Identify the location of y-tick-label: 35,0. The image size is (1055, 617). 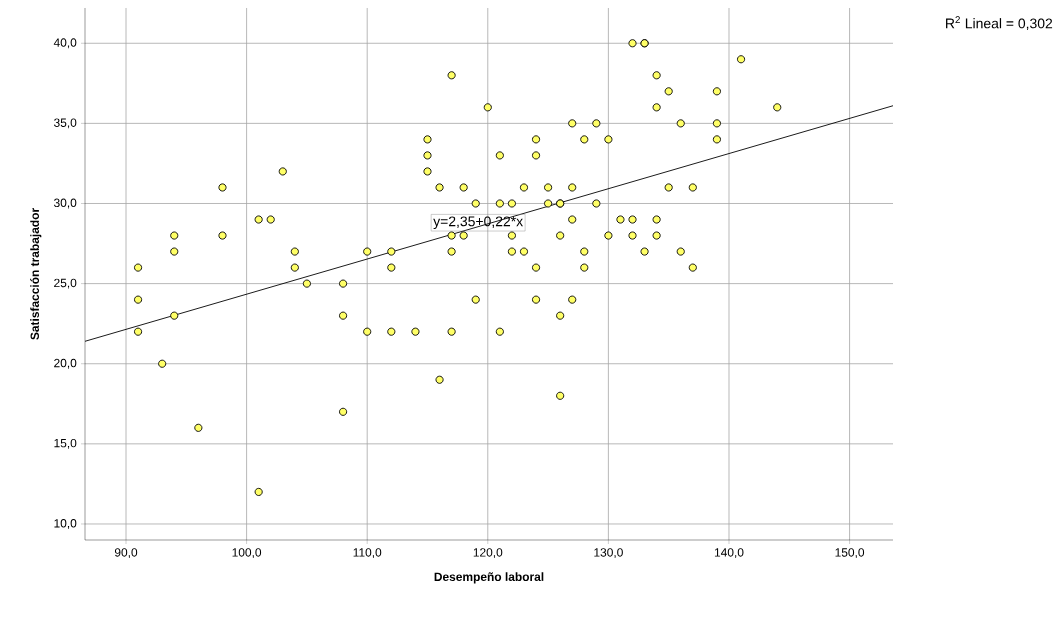
(65, 123).